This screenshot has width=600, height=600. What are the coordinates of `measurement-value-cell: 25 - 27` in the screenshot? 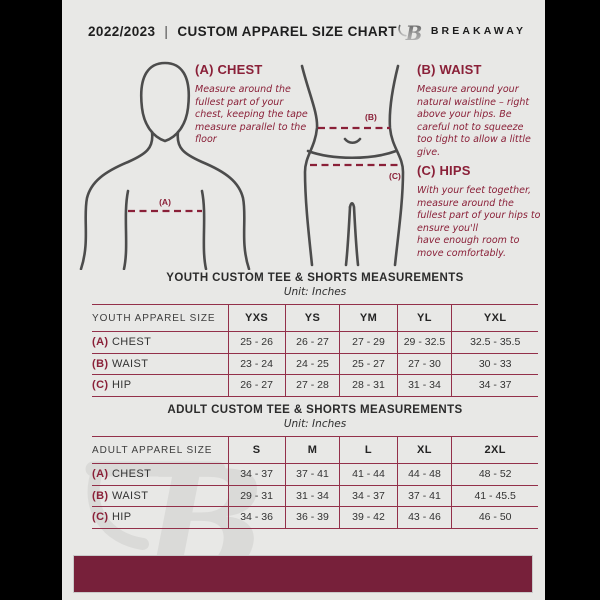 It's located at (368, 363).